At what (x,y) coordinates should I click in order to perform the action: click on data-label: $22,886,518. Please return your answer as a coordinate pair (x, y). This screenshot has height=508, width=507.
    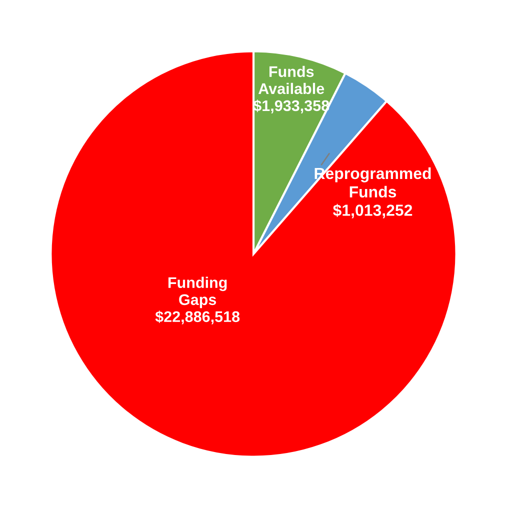
    Looking at the image, I should click on (197, 317).